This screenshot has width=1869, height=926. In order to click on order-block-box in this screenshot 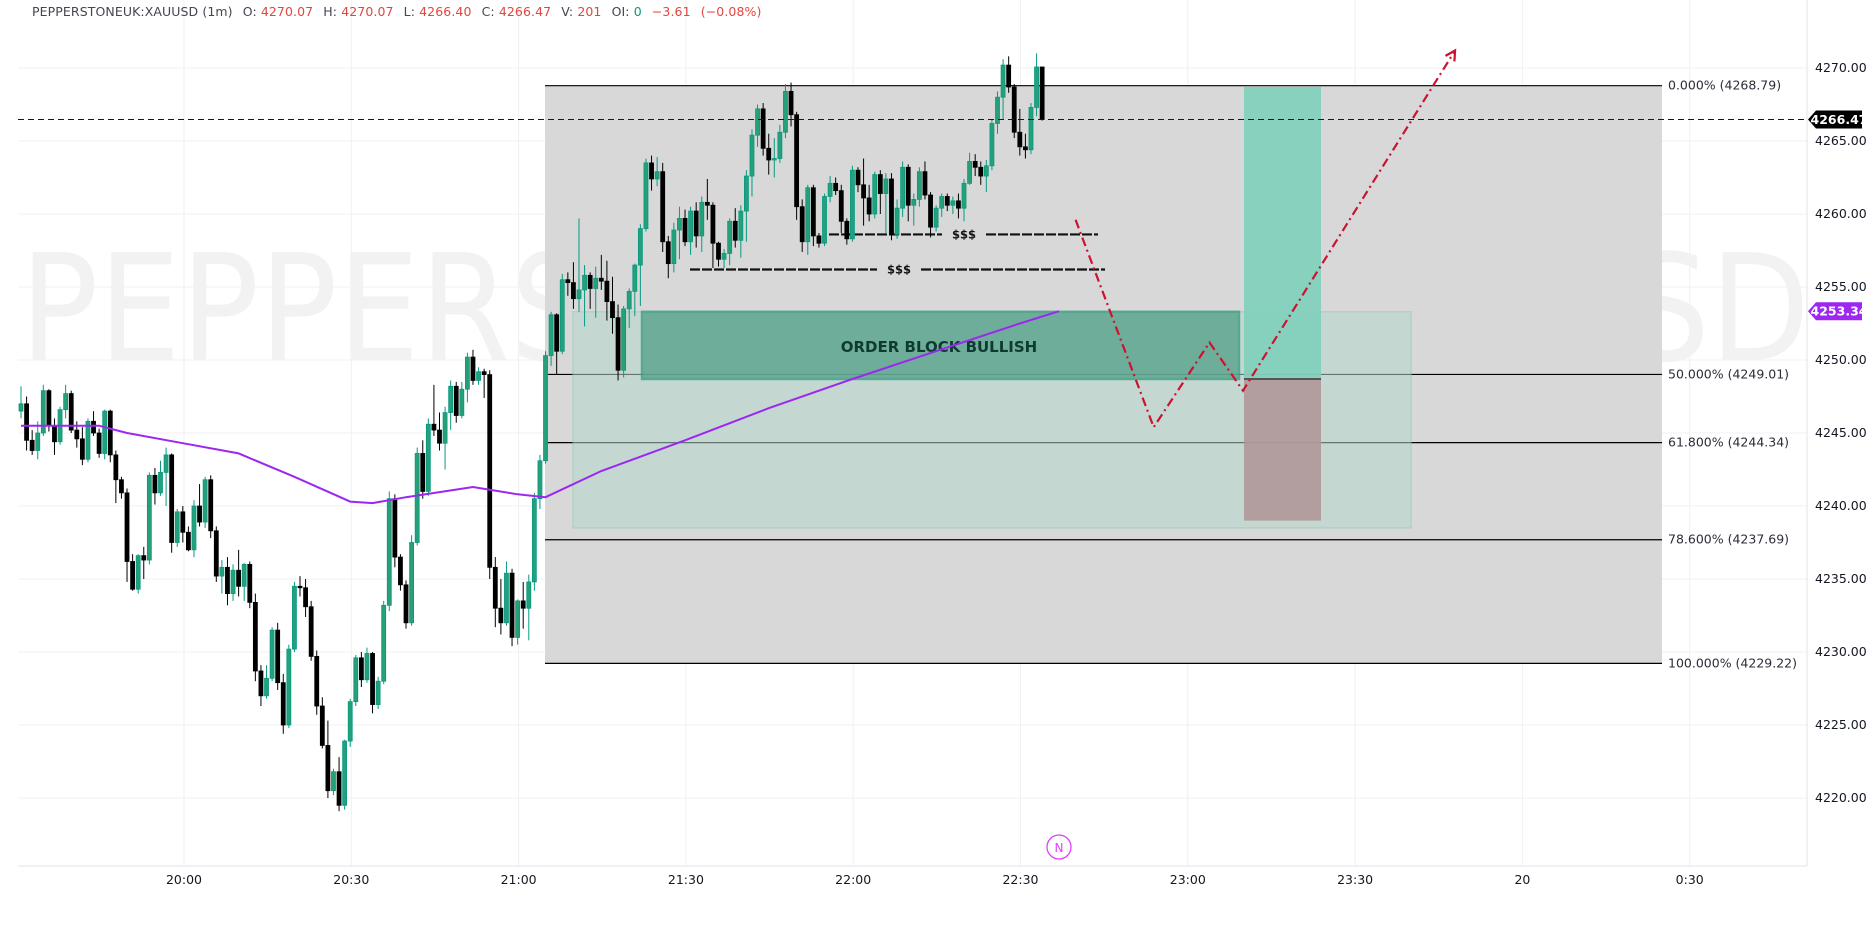, I will do `click(940, 345)`.